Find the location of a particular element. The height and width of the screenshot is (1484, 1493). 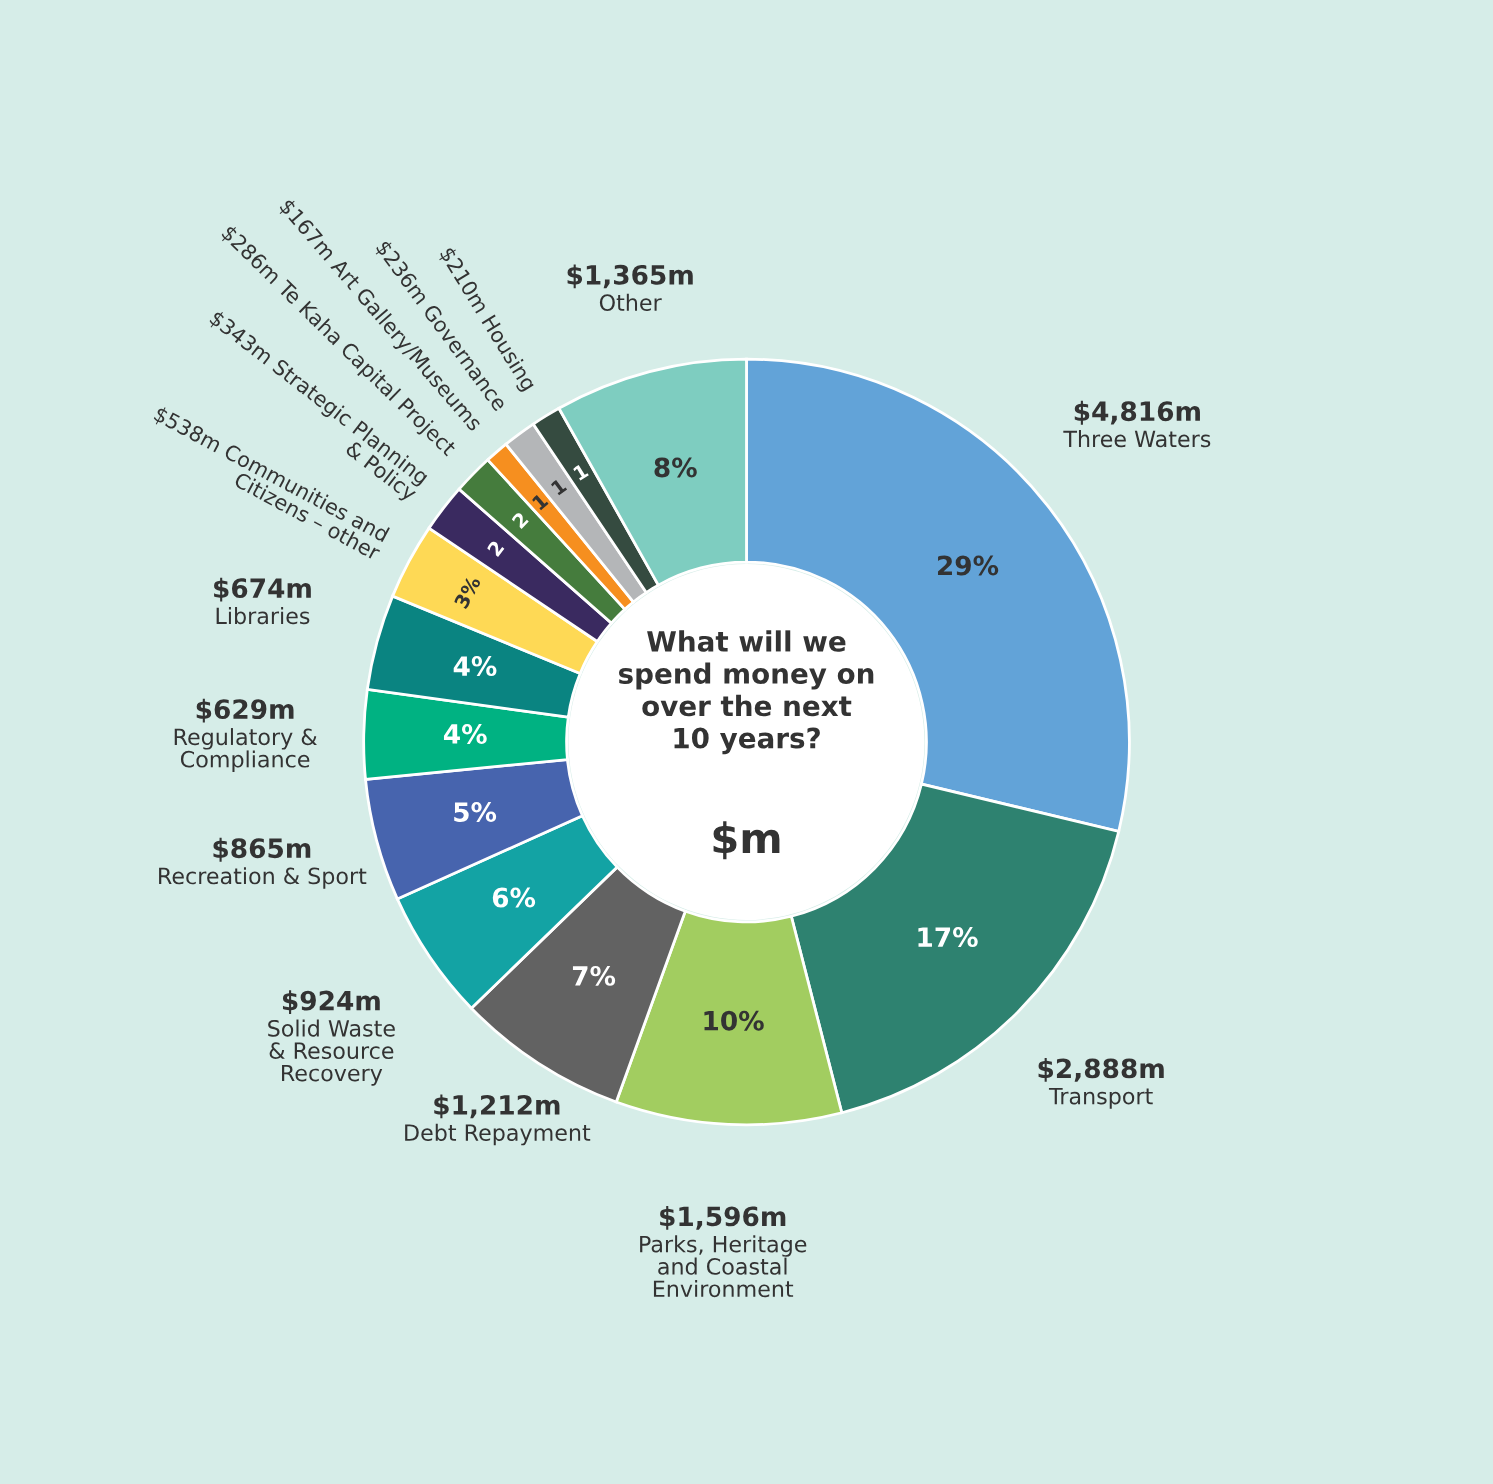

slice-label: Regulatory & Compliance is located at coordinates (245, 750).